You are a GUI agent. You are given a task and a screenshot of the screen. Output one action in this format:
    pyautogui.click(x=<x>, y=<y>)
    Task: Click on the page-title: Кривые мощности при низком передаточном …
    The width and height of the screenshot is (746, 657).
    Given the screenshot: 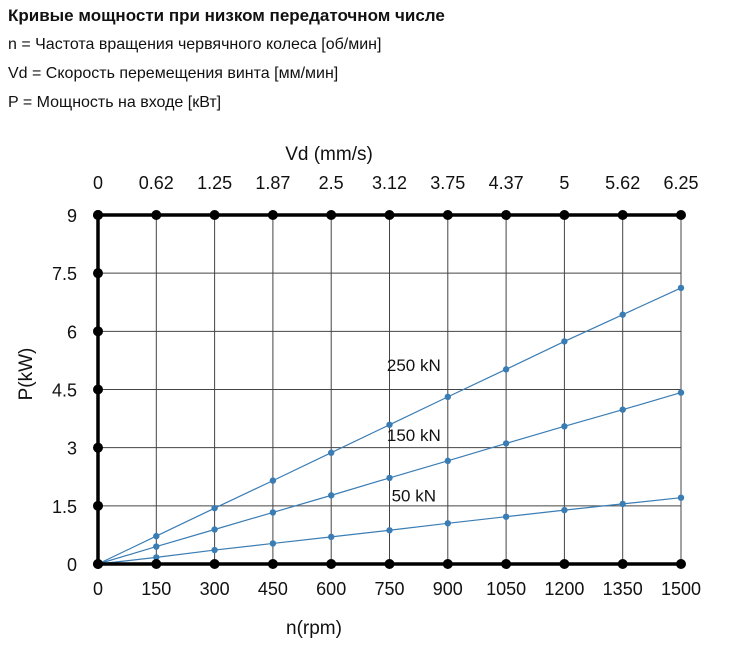 What is the action you would take?
    pyautogui.click(x=226, y=15)
    